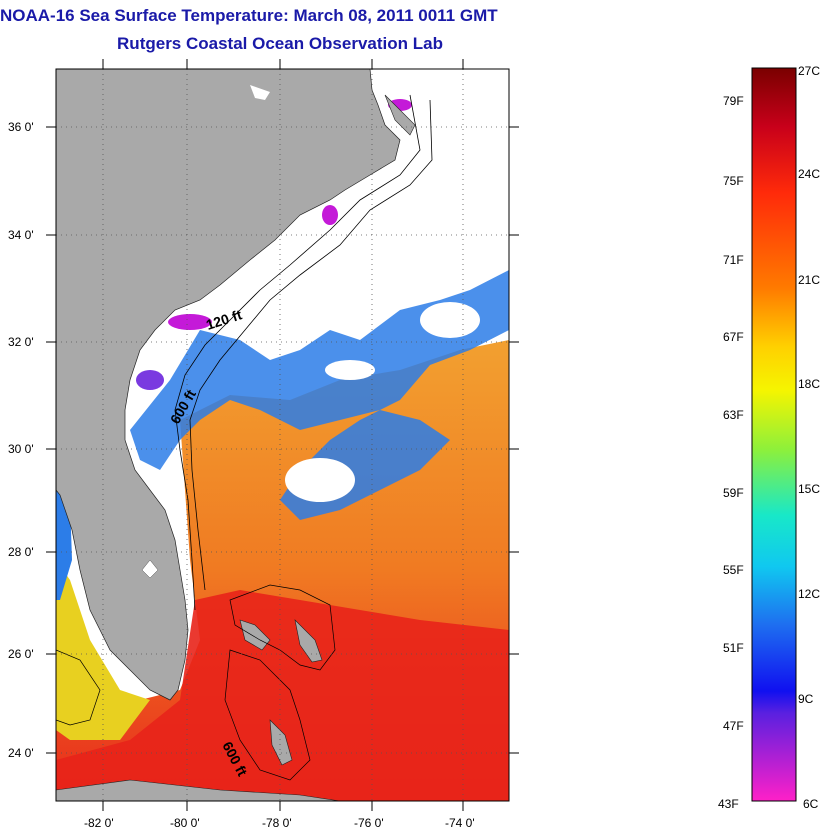 Image resolution: width=825 pixels, height=832 pixels. What do you see at coordinates (733, 181) in the screenshot?
I see `fahrenheit-label: 75F` at bounding box center [733, 181].